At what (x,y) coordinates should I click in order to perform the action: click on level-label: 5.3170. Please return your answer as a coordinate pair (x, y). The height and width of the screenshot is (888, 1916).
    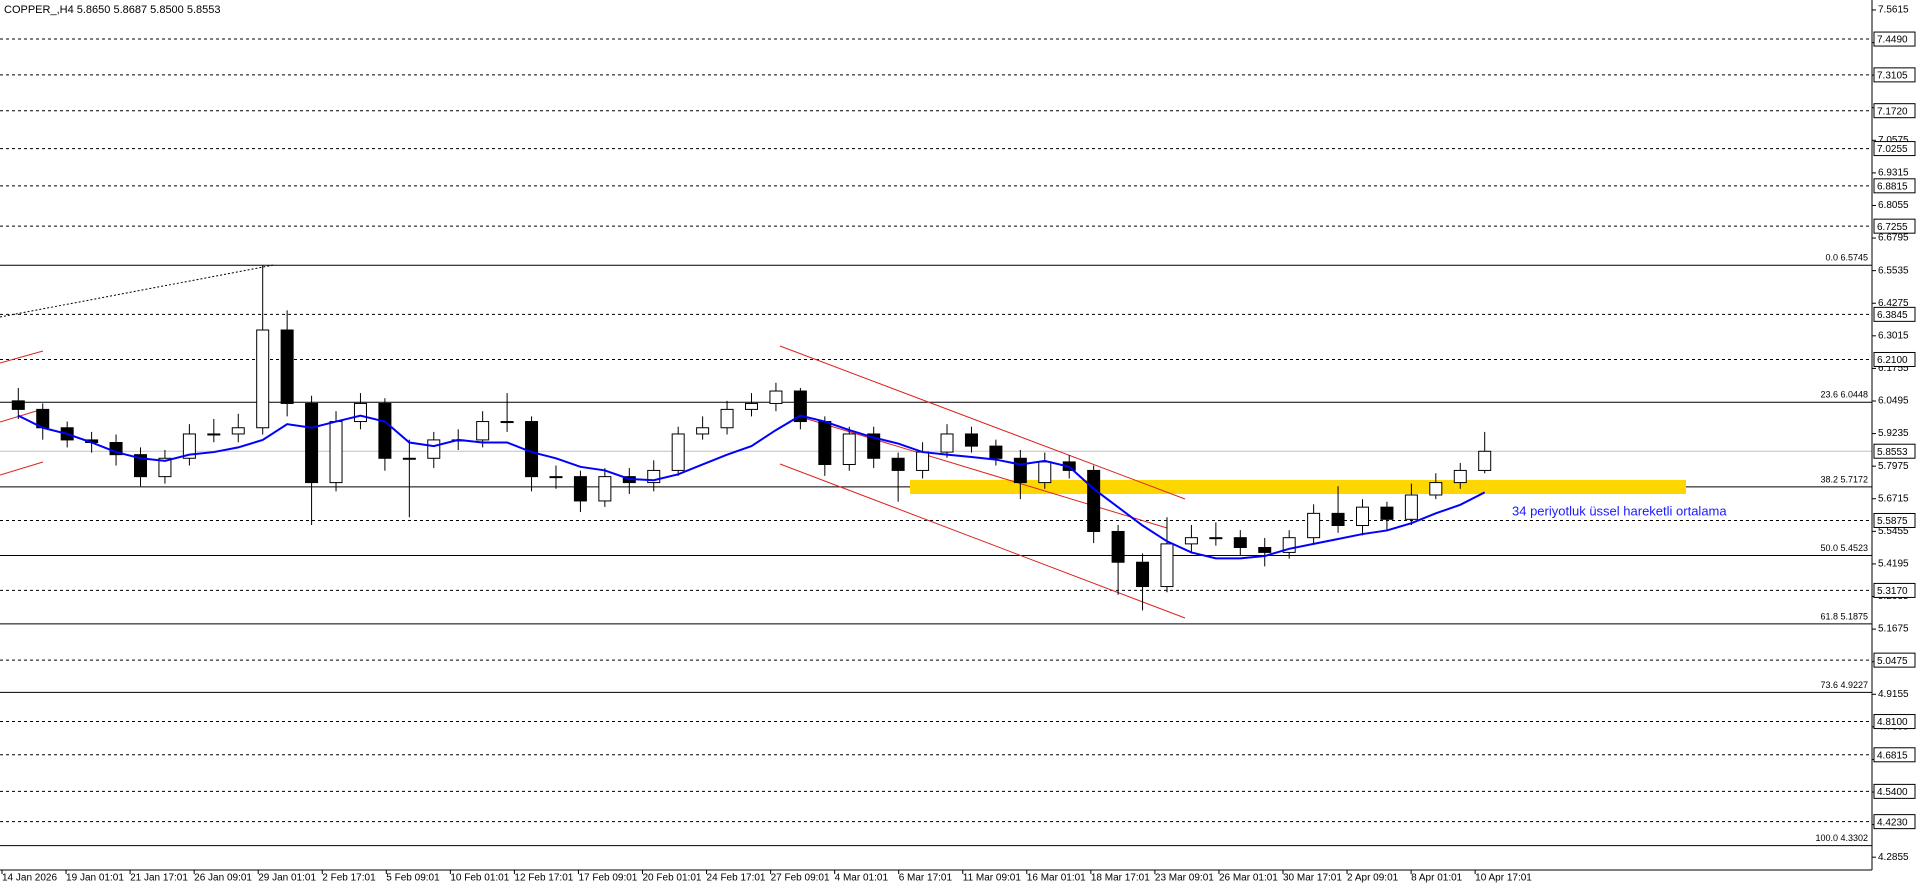
    Looking at the image, I should click on (1892, 591).